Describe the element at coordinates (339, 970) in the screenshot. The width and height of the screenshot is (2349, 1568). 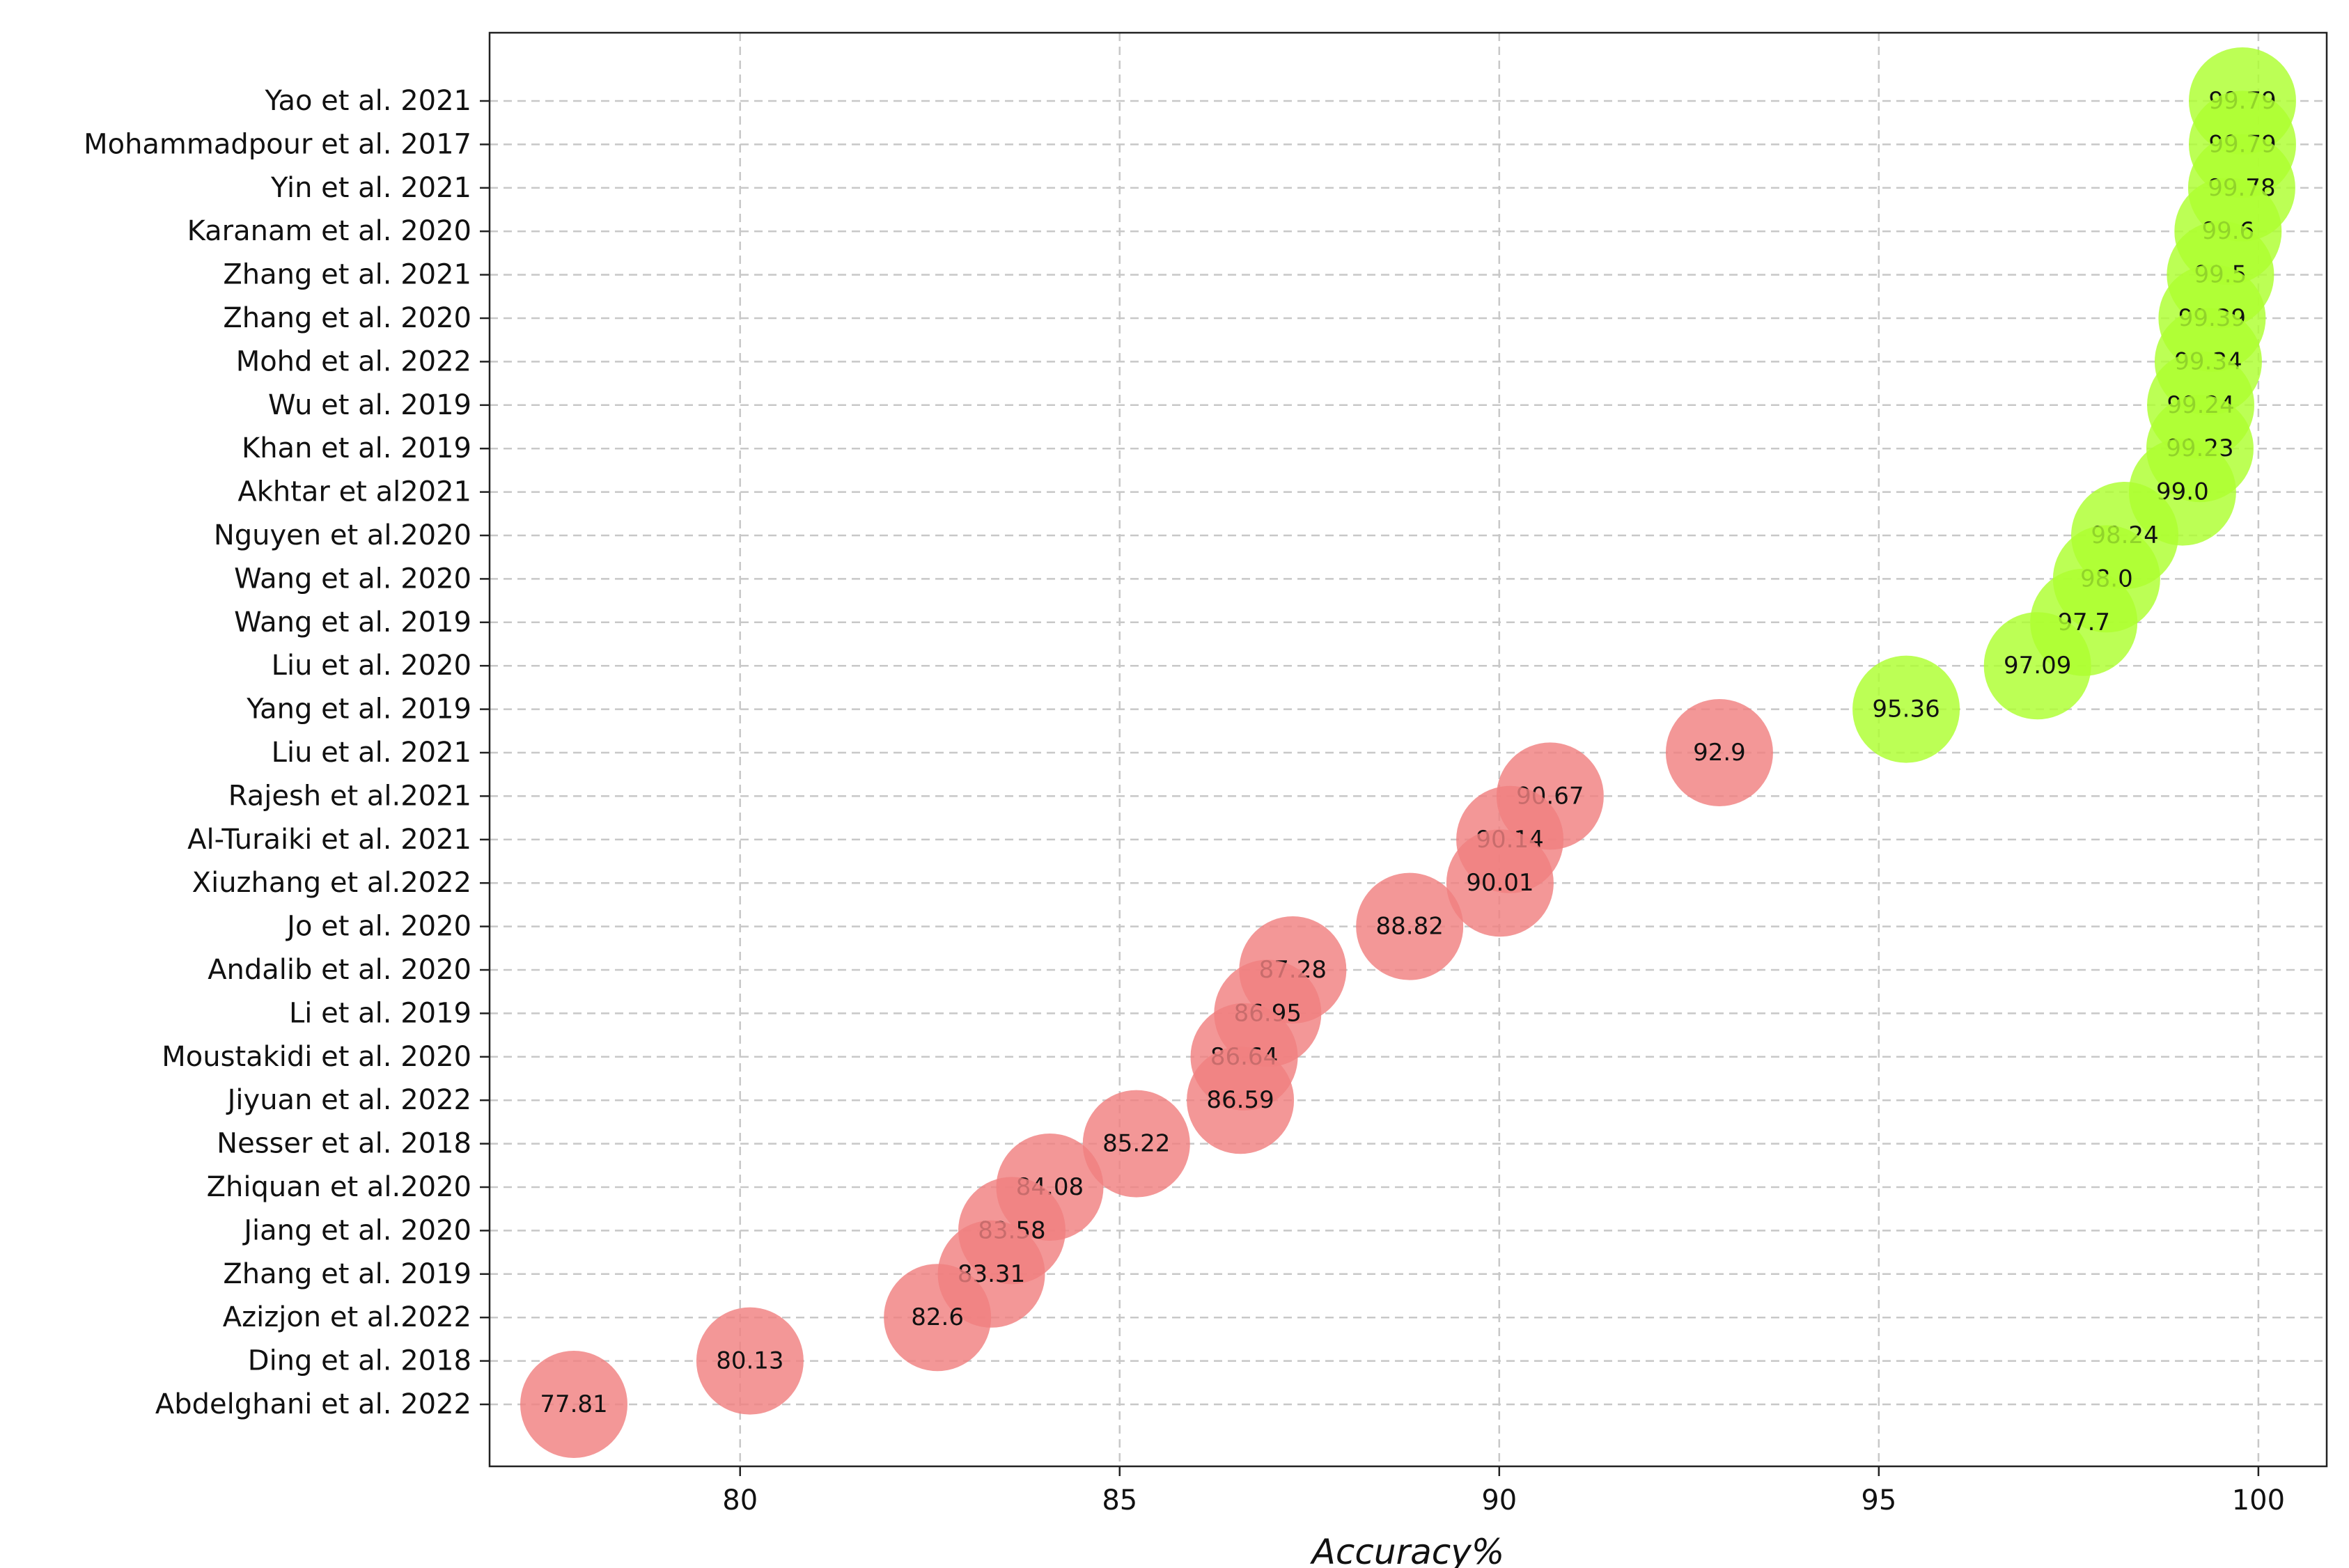
I see `y-tick-label: Andalib et al. 2020` at that location.